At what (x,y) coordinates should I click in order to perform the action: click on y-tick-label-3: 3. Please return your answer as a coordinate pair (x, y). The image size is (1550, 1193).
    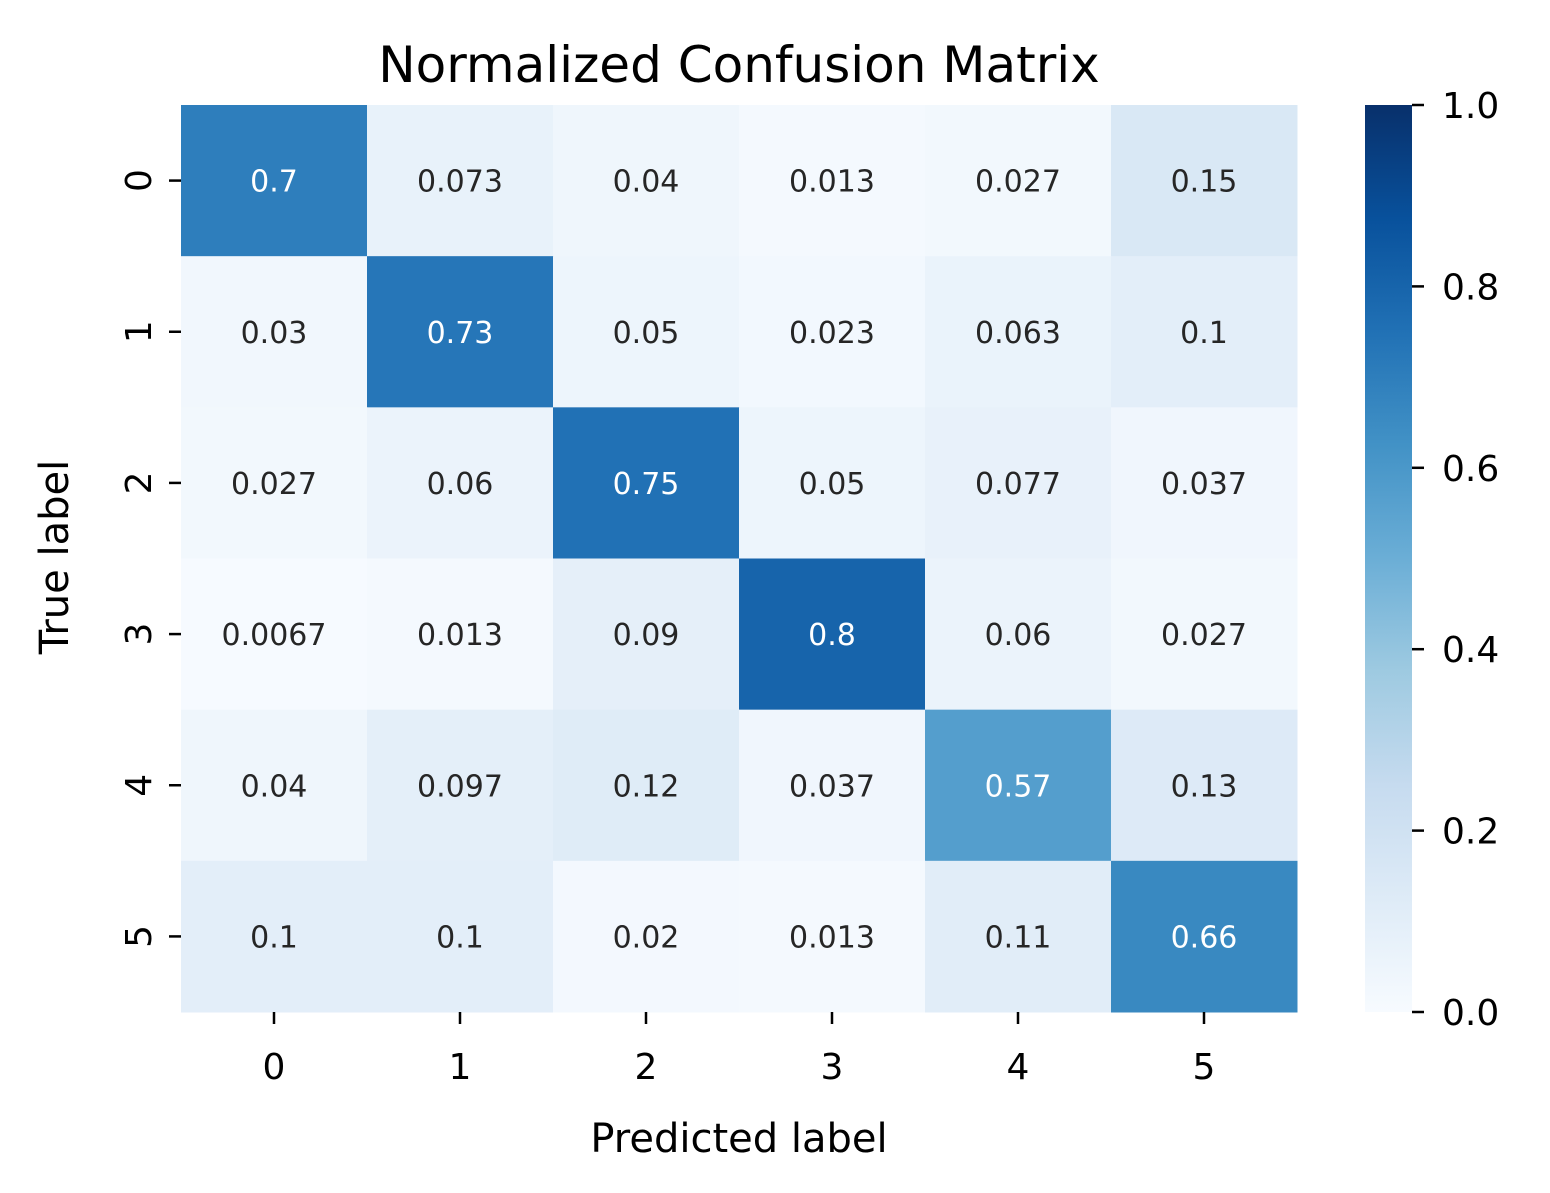
    Looking at the image, I should click on (139, 634).